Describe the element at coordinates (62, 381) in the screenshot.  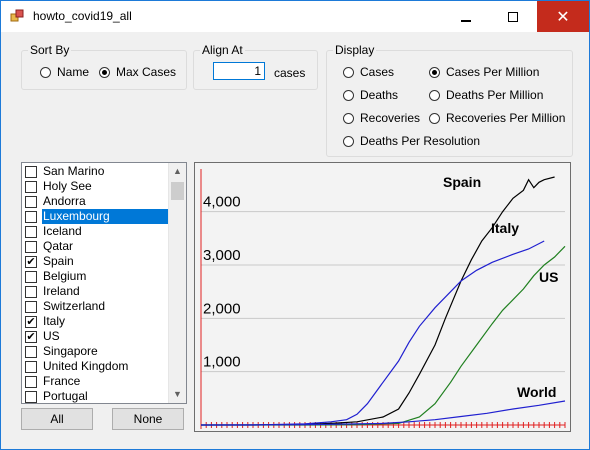
I see `country-label: France` at that location.